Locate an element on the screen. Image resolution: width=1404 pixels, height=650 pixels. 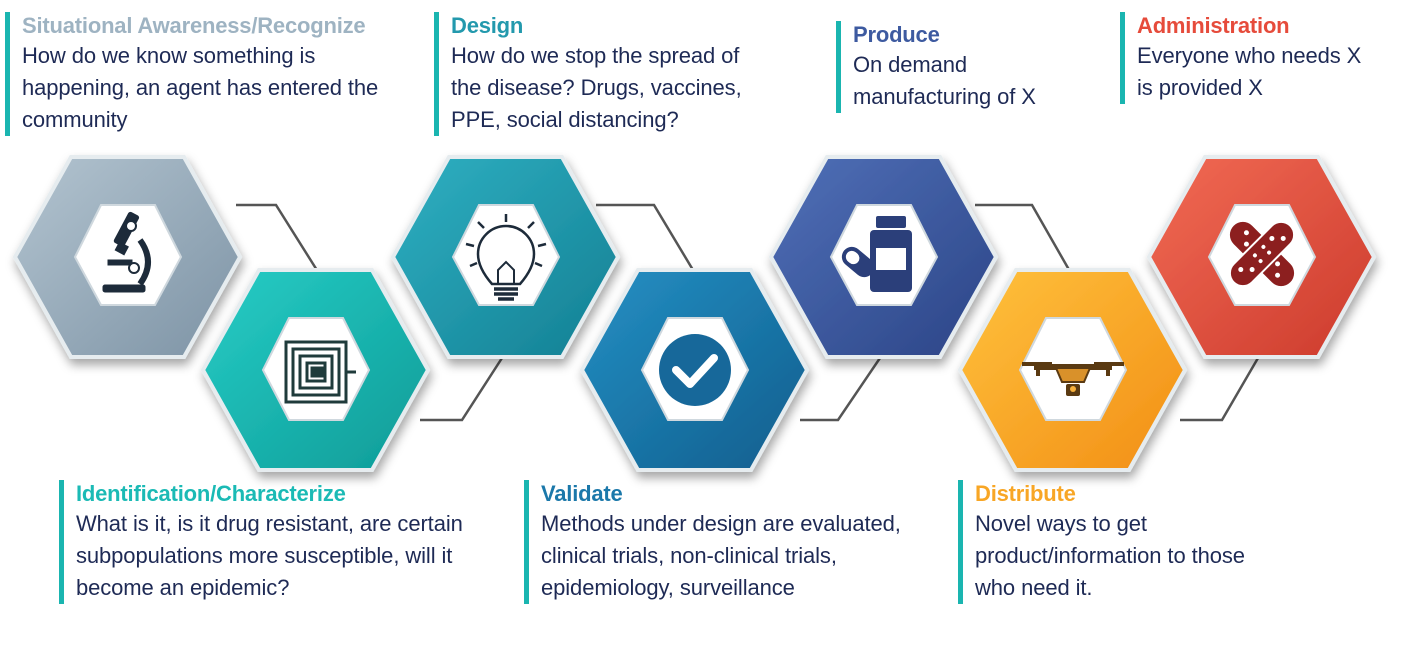
step-description: Everyone who needs X is provided X is located at coordinates (1249, 71).